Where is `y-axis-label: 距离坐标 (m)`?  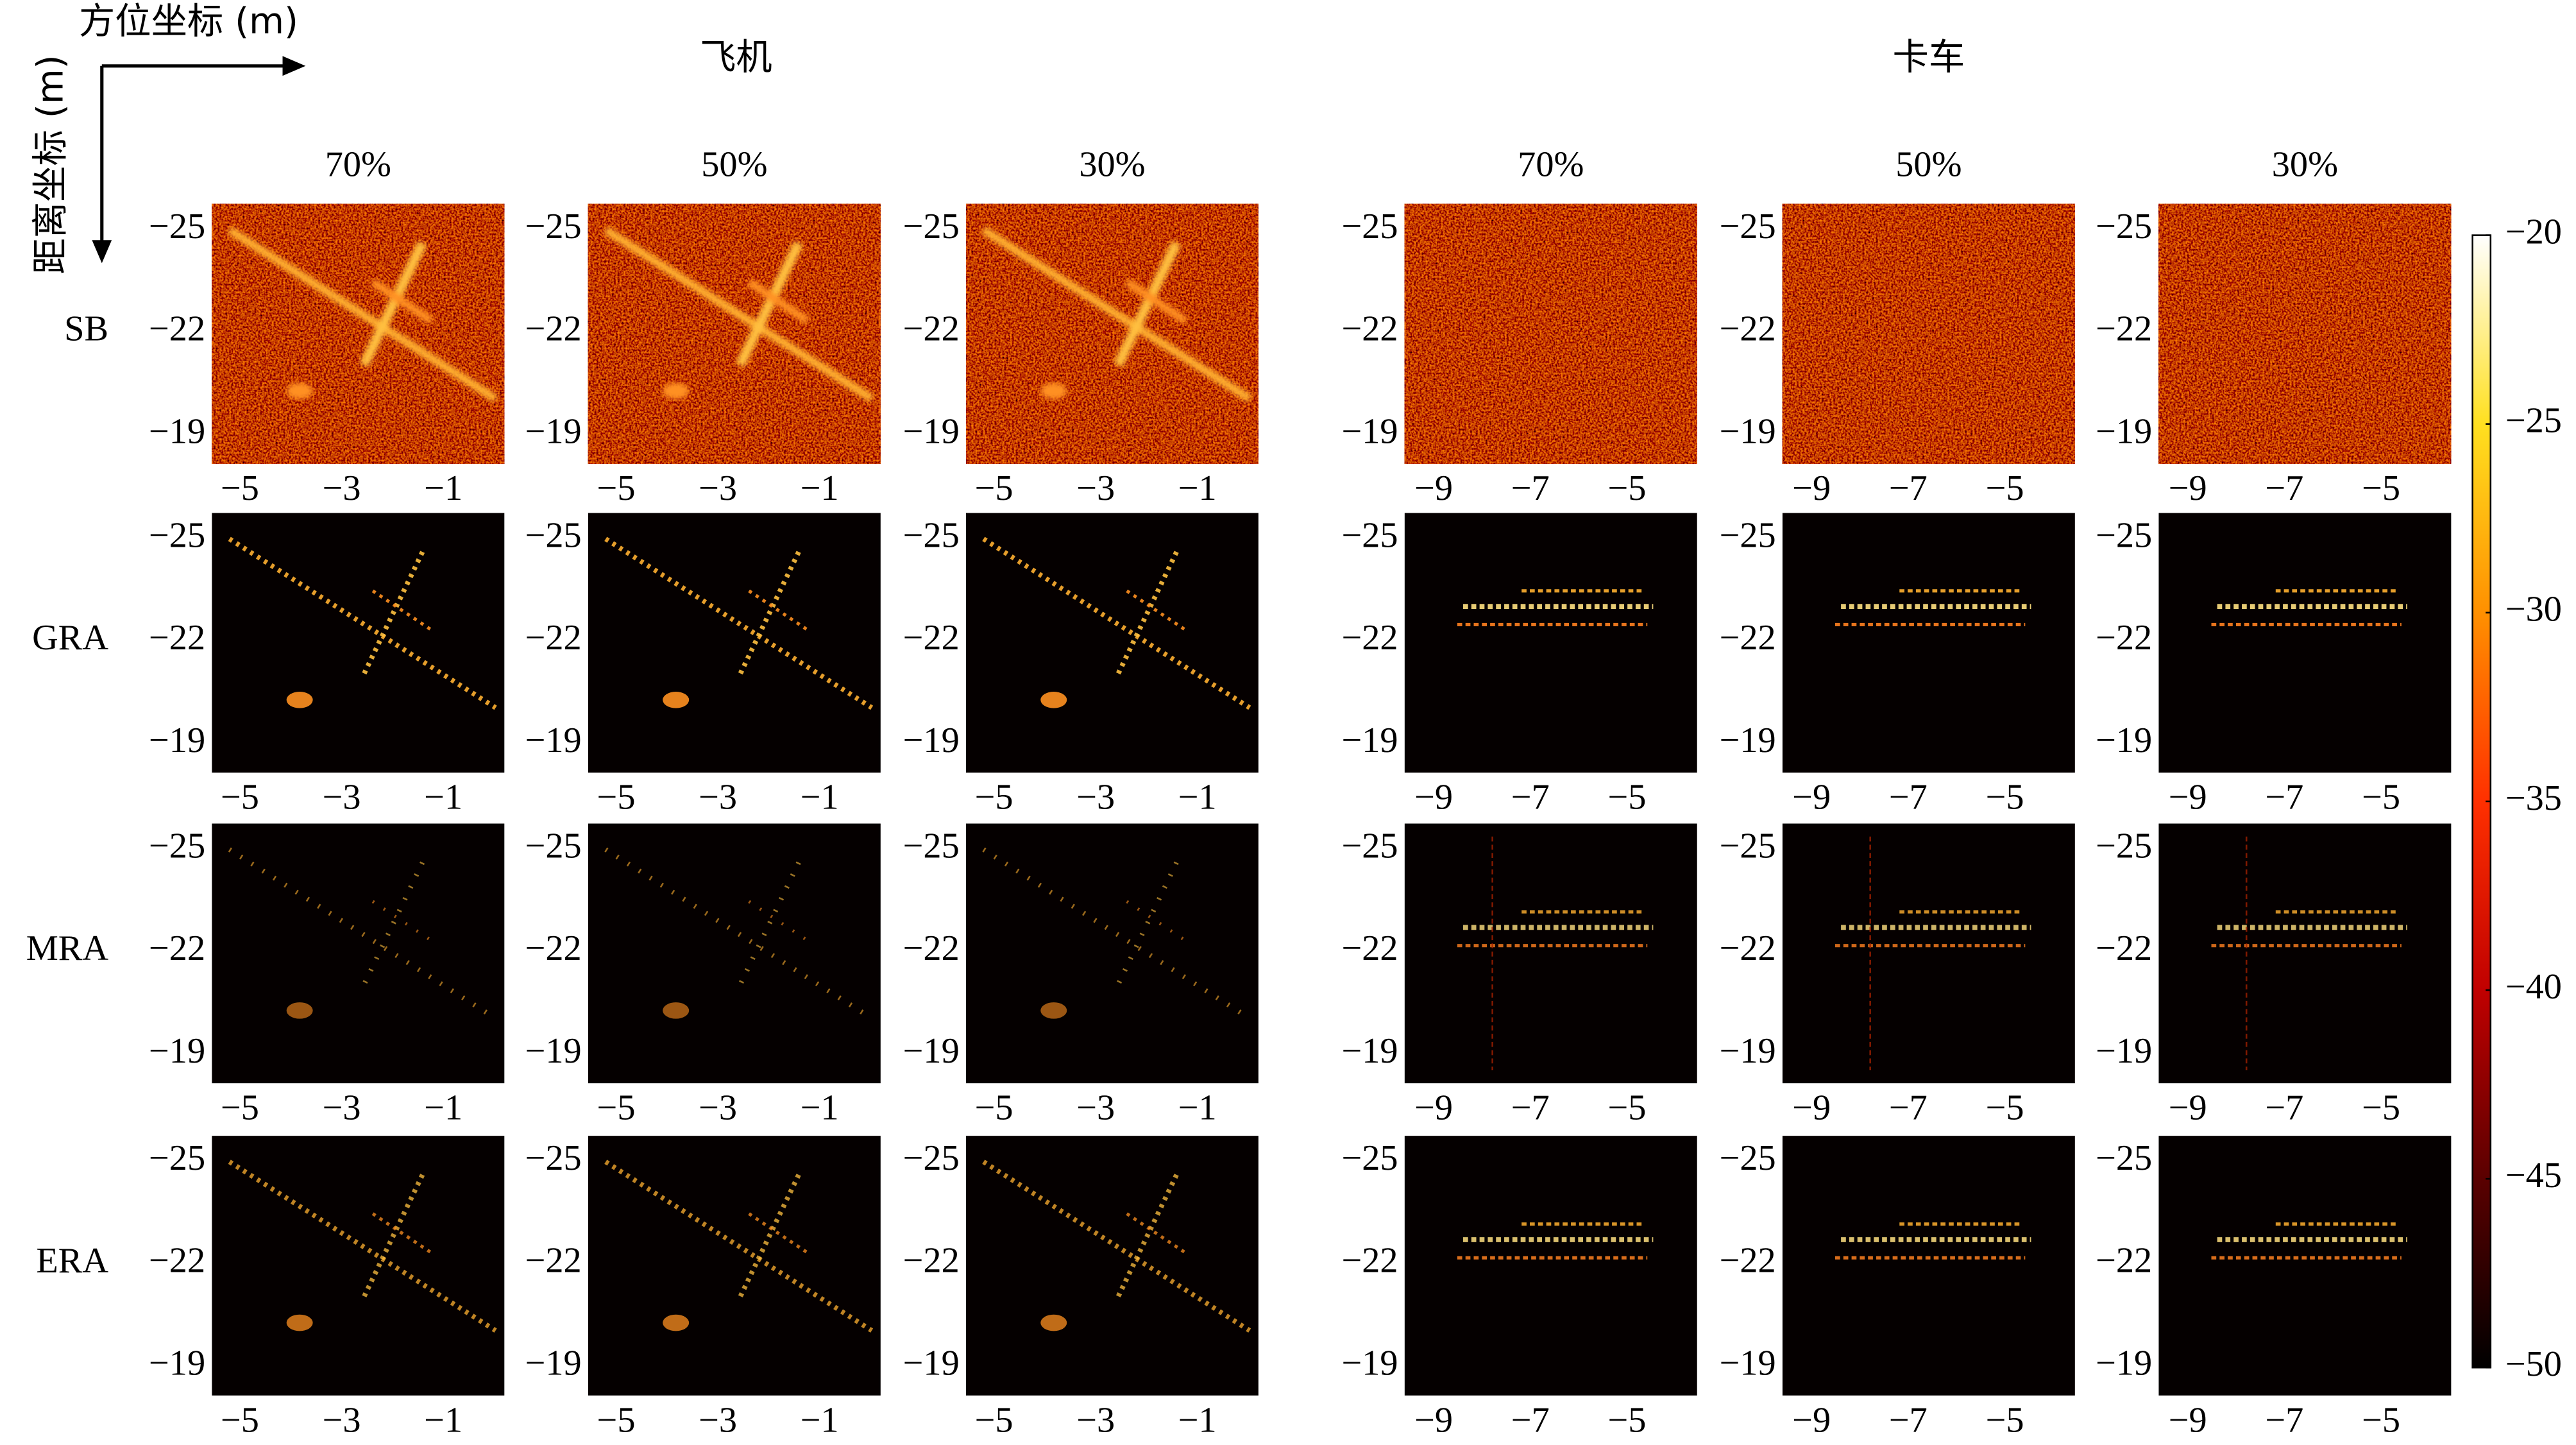 y-axis-label: 距离坐标 (m) is located at coordinates (51, 164).